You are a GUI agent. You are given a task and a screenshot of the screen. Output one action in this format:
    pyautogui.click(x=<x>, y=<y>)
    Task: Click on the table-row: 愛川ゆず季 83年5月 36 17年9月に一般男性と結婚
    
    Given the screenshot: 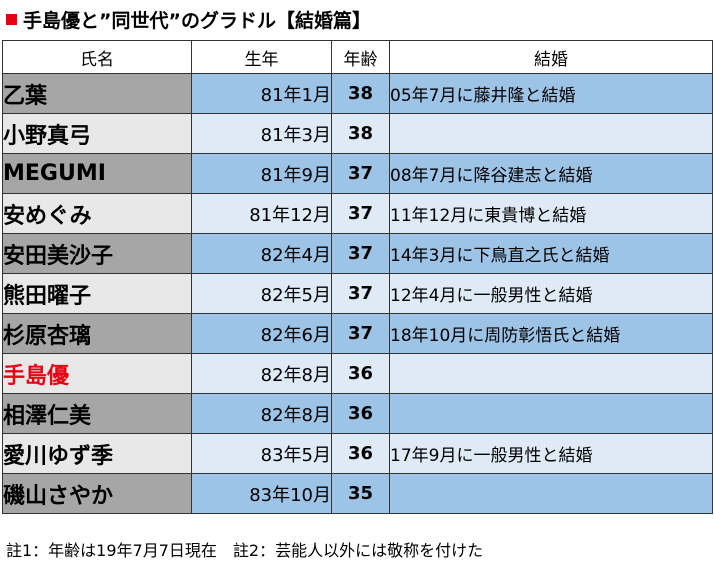 What is the action you would take?
    pyautogui.click(x=357, y=453)
    